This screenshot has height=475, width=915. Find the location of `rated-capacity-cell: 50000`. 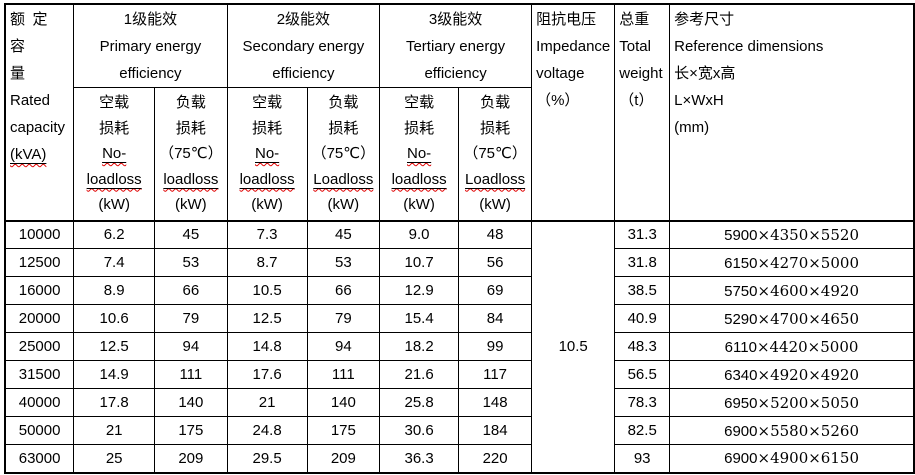

rated-capacity-cell: 50000 is located at coordinates (39, 430).